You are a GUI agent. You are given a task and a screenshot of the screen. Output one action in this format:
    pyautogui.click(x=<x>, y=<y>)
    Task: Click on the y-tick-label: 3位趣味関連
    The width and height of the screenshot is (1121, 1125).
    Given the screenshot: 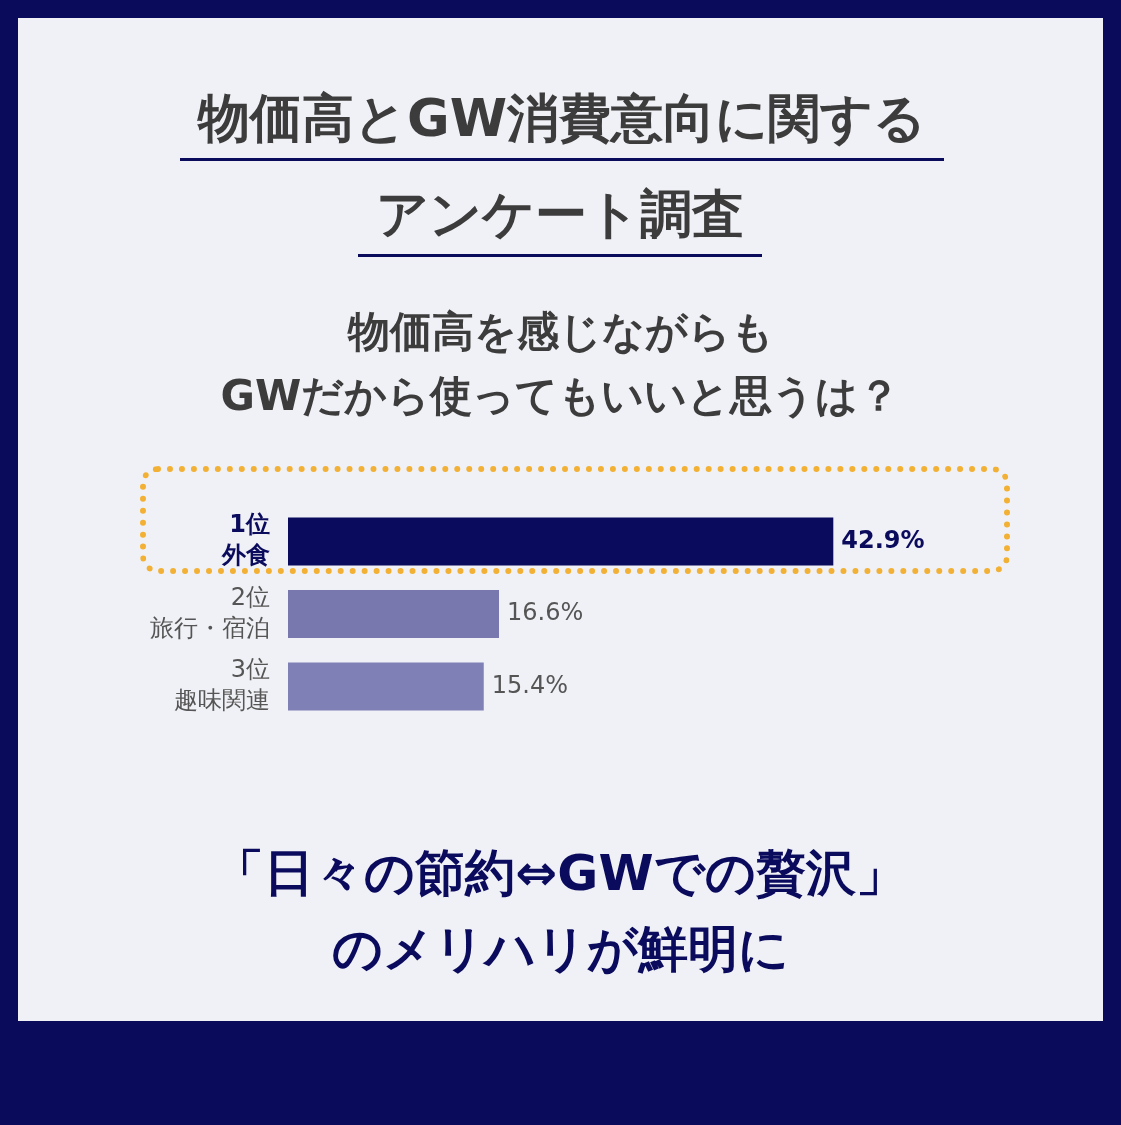 What is the action you would take?
    pyautogui.click(x=222, y=685)
    